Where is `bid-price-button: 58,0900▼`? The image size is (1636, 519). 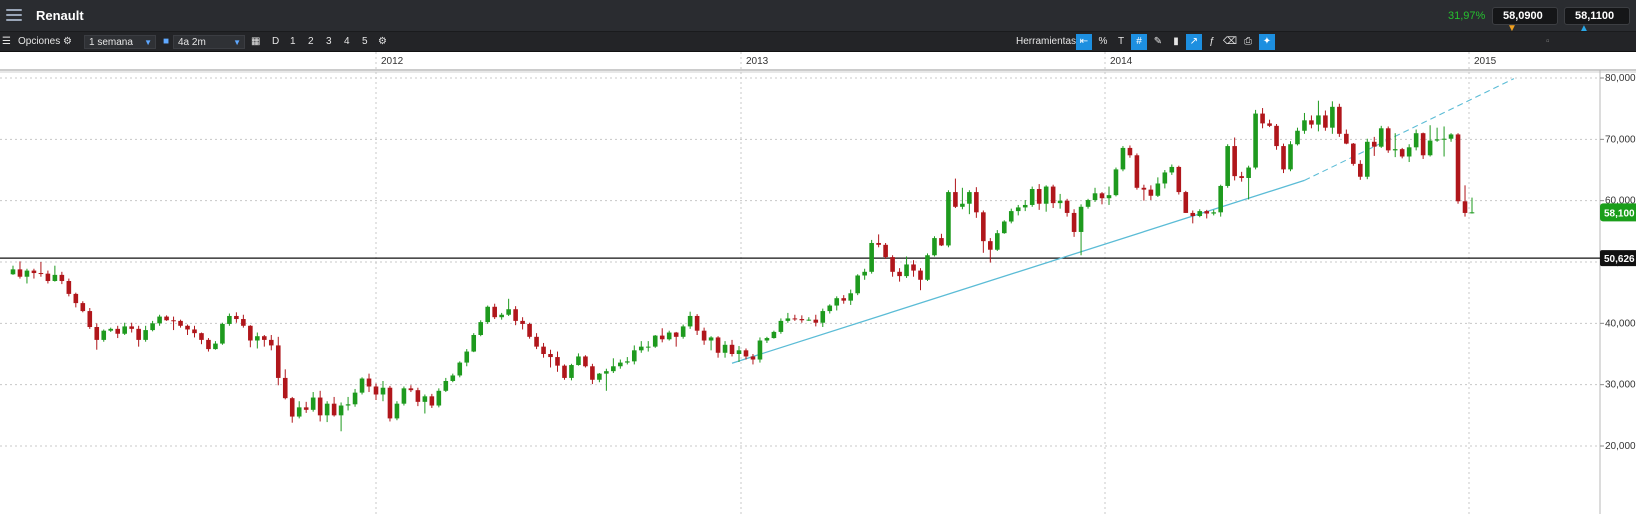 bid-price-button: 58,0900▼ is located at coordinates (1525, 20).